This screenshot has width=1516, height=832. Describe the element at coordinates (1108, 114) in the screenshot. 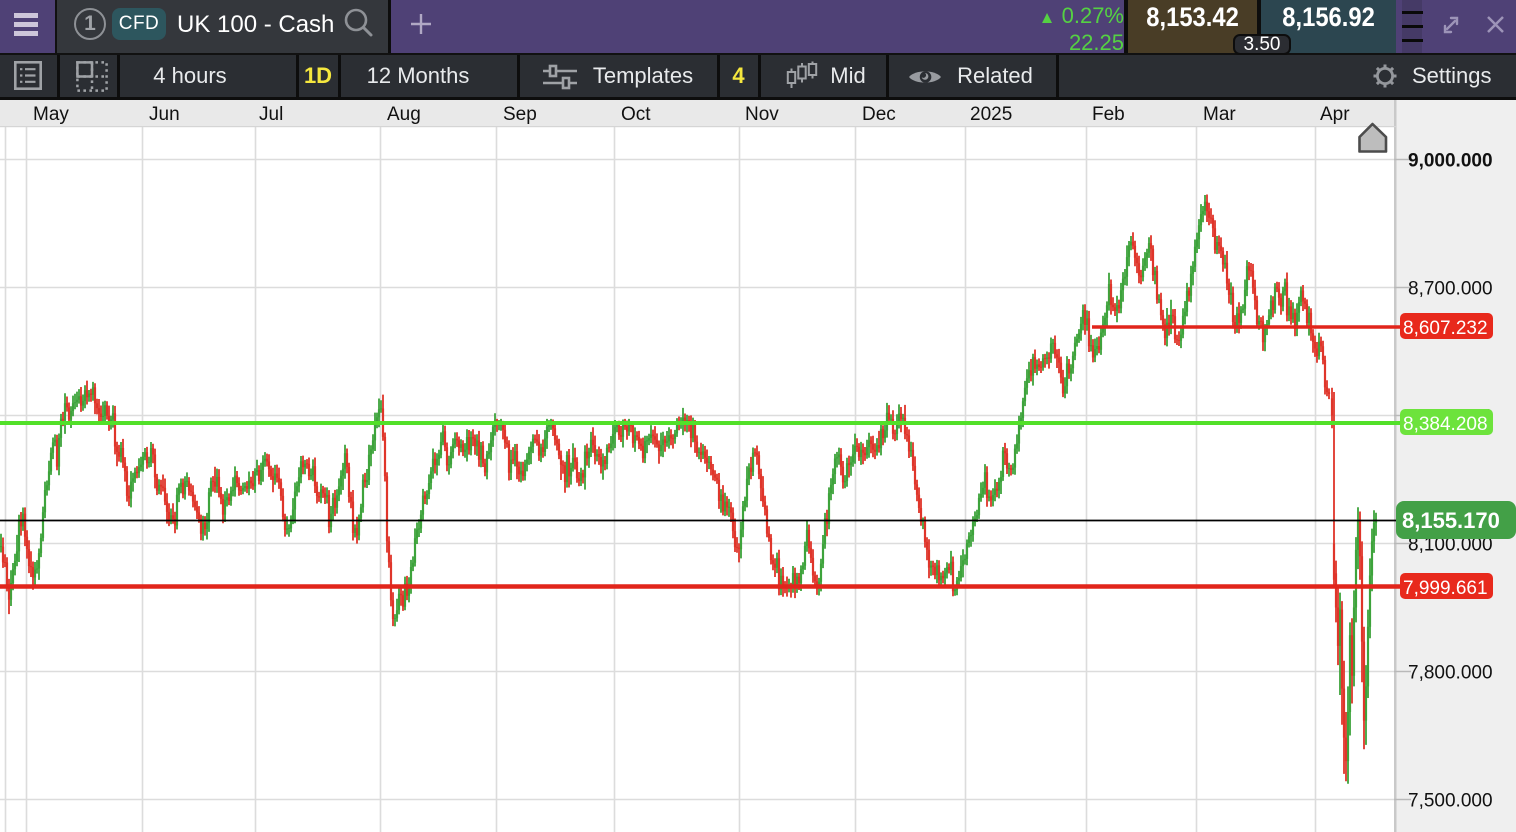

I see `svg-text: Feb` at that location.